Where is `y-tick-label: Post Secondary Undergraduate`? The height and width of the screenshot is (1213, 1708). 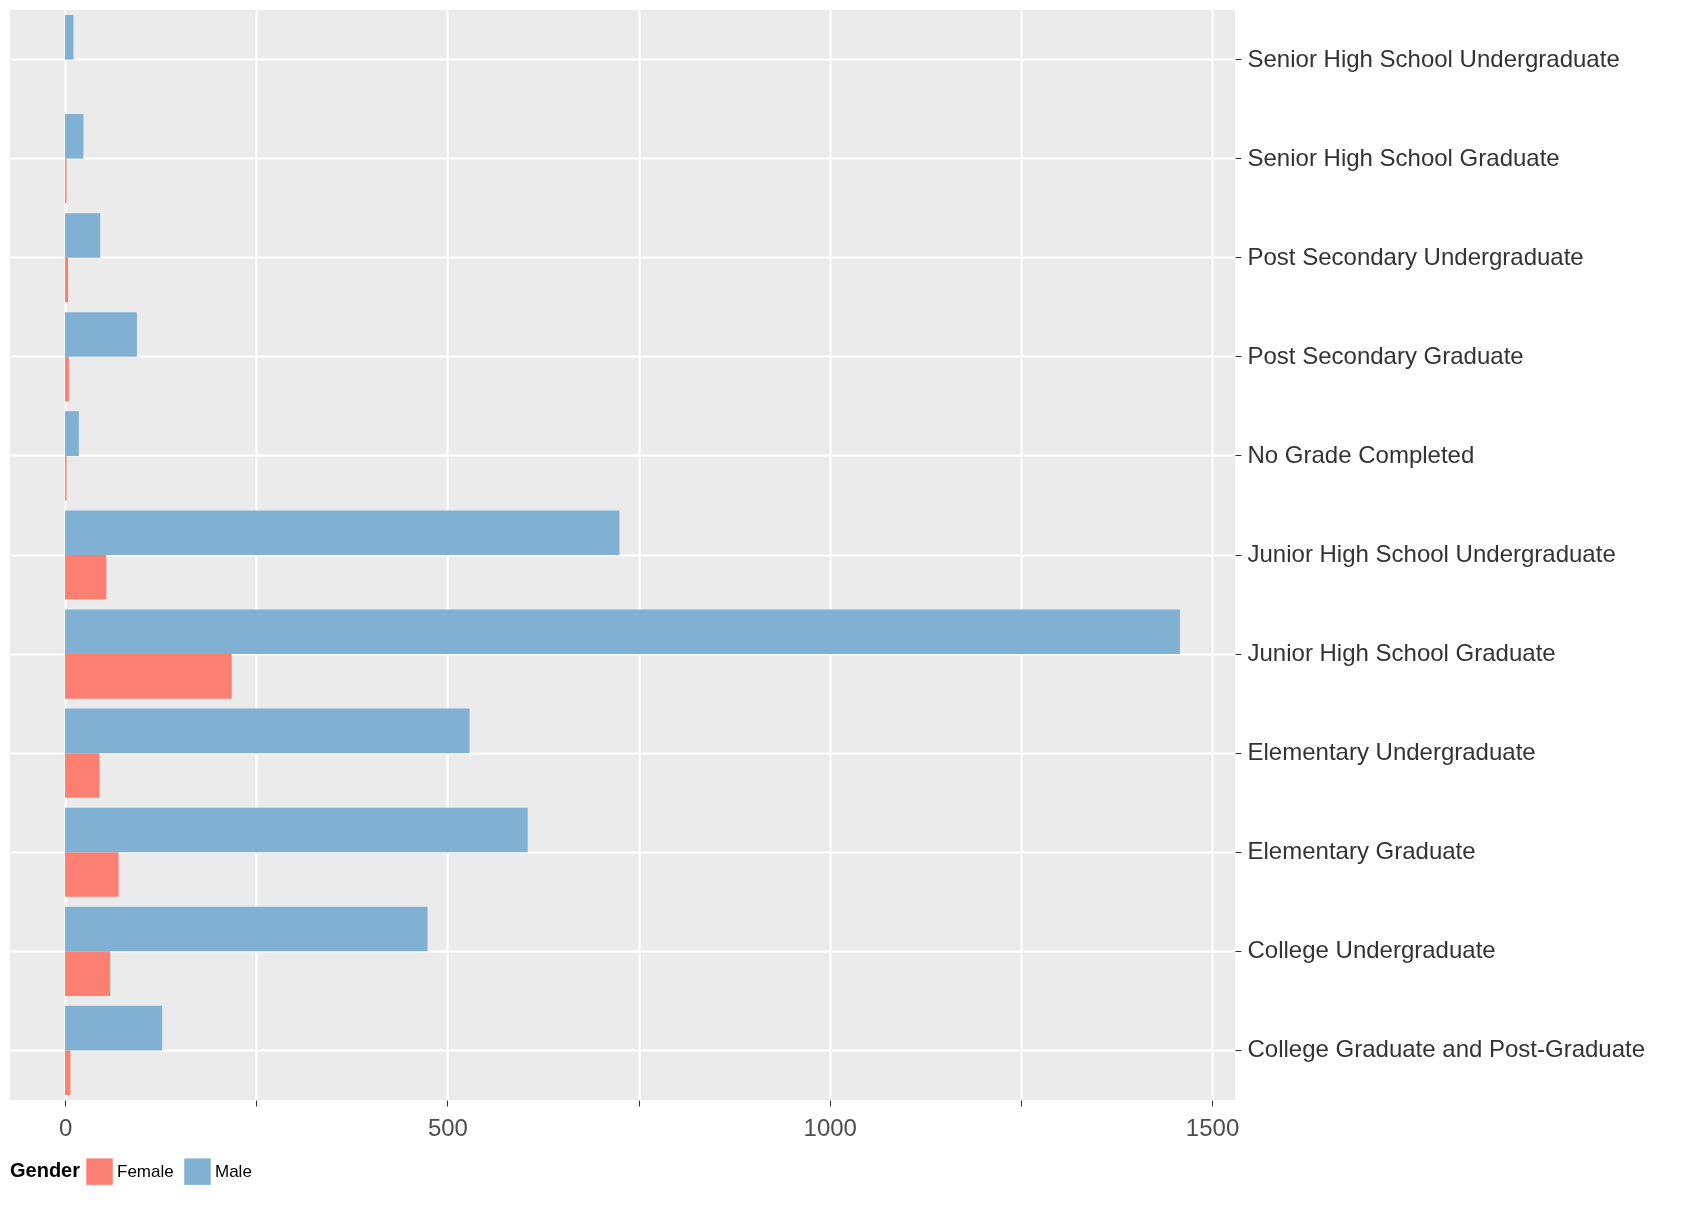 y-tick-label: Post Secondary Undergraduate is located at coordinates (1415, 256).